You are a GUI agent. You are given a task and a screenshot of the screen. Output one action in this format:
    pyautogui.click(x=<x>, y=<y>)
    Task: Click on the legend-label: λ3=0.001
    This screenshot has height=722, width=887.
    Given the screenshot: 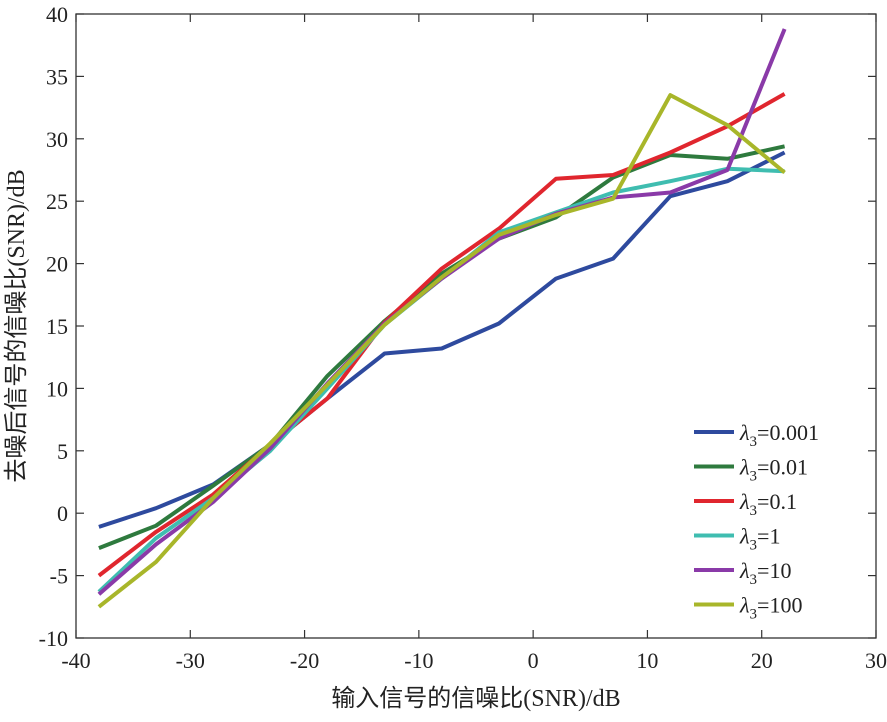 What is the action you would take?
    pyautogui.click(x=779, y=435)
    